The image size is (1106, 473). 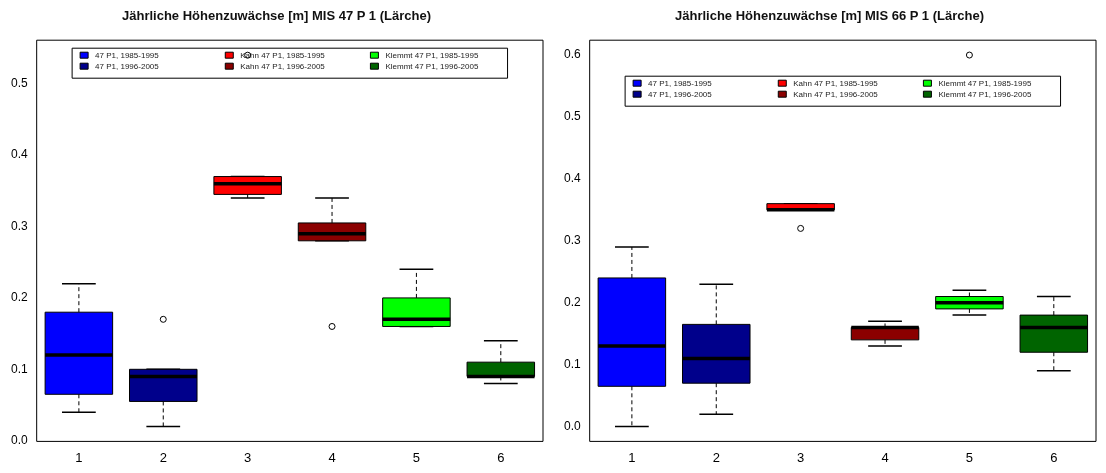 What do you see at coordinates (829, 15) in the screenshot?
I see `chart-title: Jährliche Höhenzuwächse [m] MIS 66 P 1 (Lärche)` at bounding box center [829, 15].